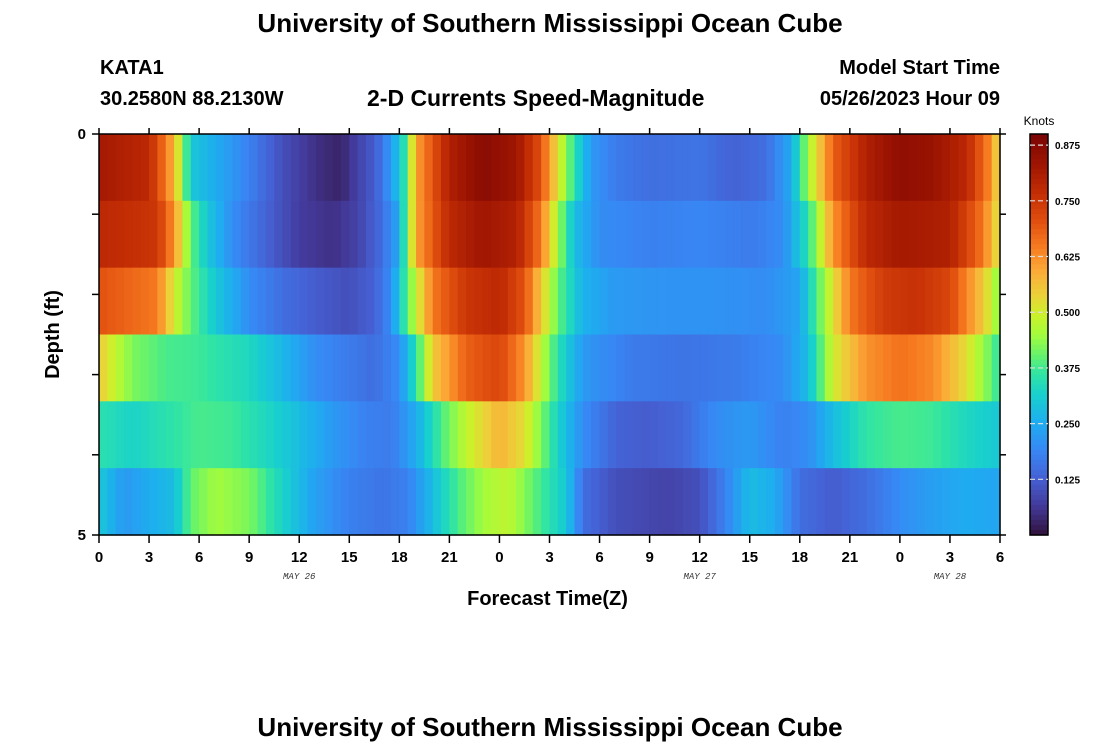 This screenshot has width=1100, height=750. I want to click on x-tick-label: 21, so click(449, 557).